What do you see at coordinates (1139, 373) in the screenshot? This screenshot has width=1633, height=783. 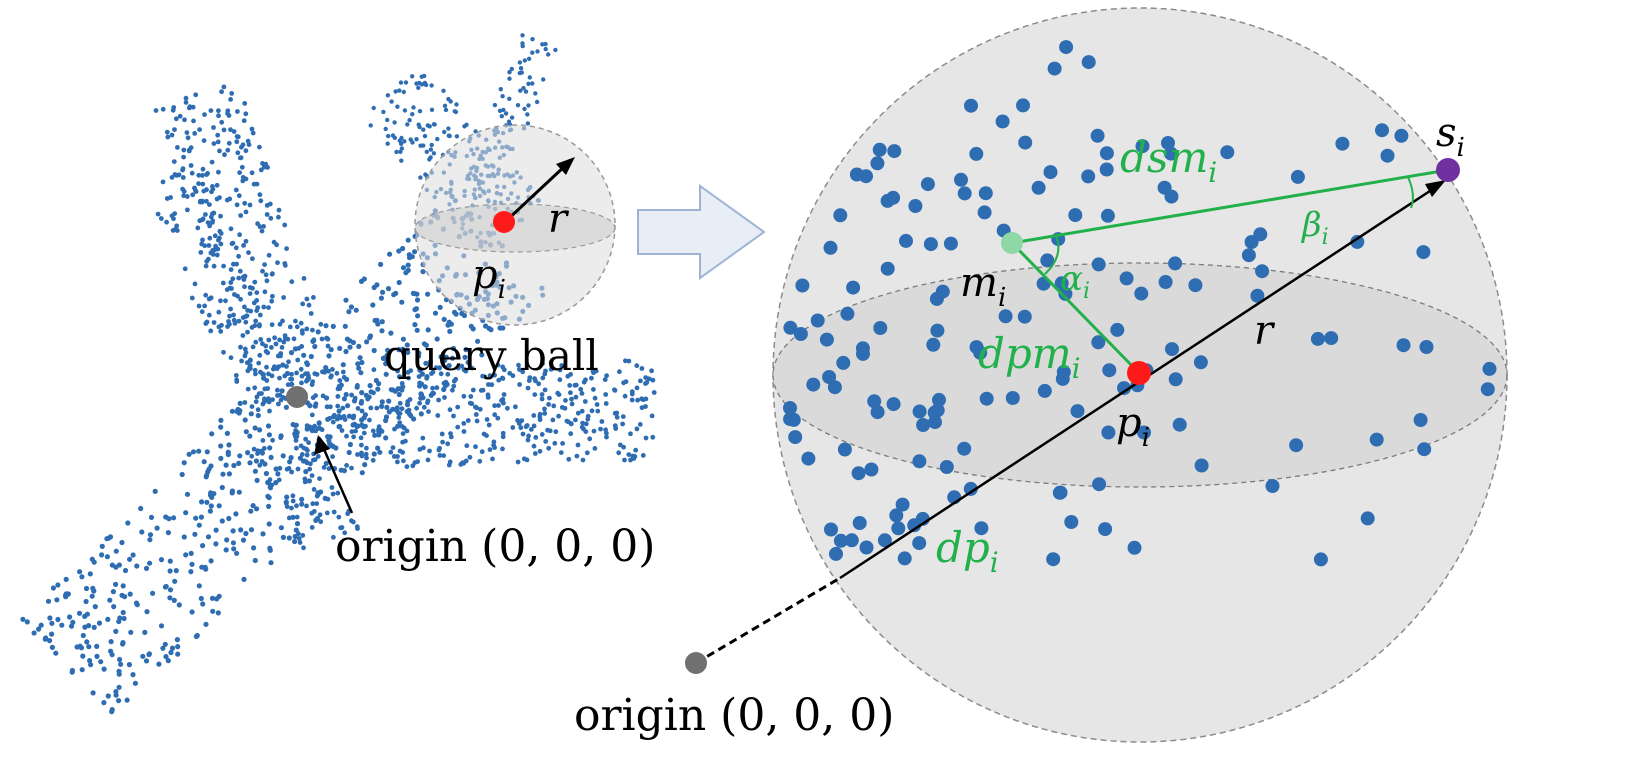 I see `right-center-point-pi` at bounding box center [1139, 373].